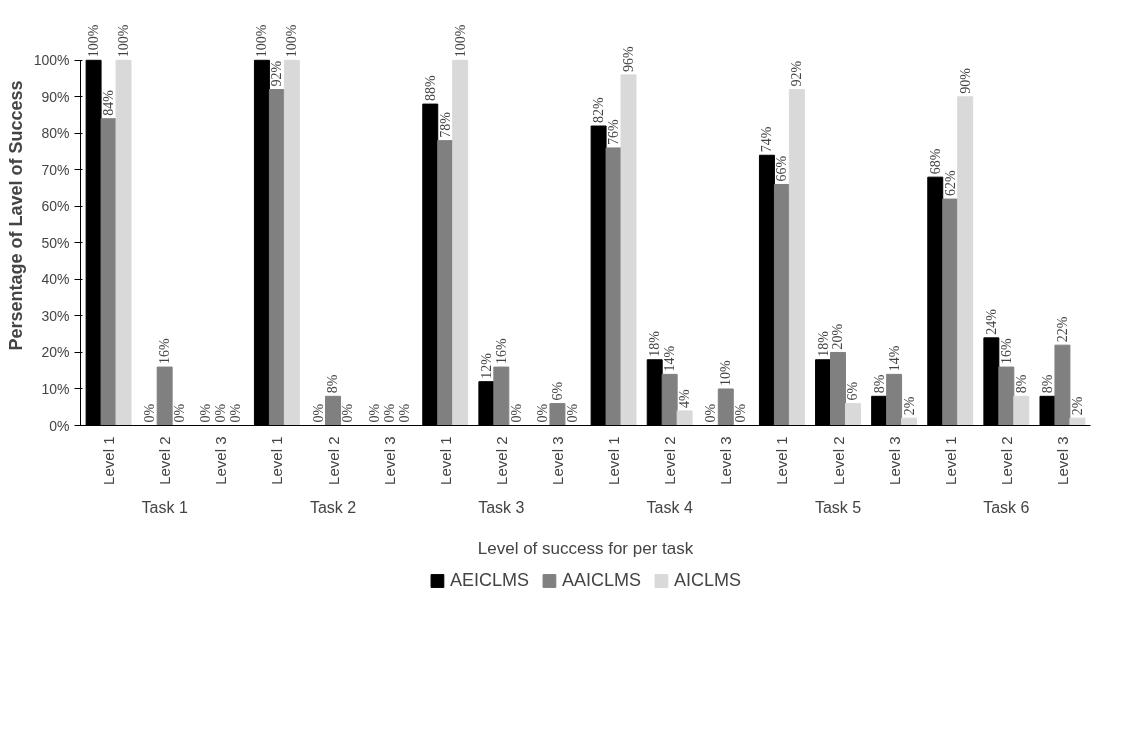  What do you see at coordinates (599, 110) in the screenshot?
I see `data-label: 82%` at bounding box center [599, 110].